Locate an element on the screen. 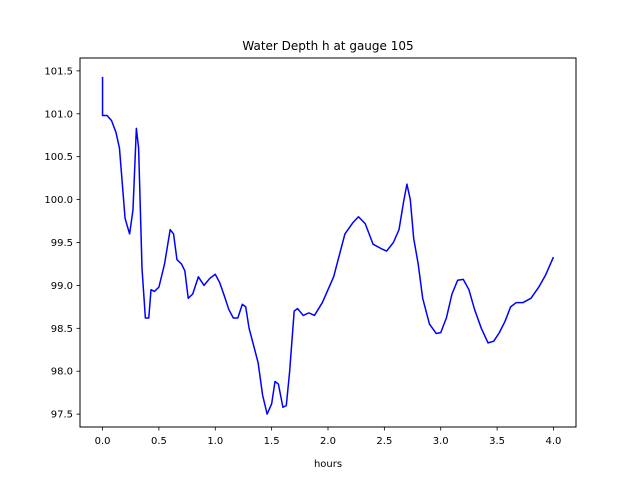 The height and width of the screenshot is (485, 640). x-tick-label: 3.0 is located at coordinates (441, 441).